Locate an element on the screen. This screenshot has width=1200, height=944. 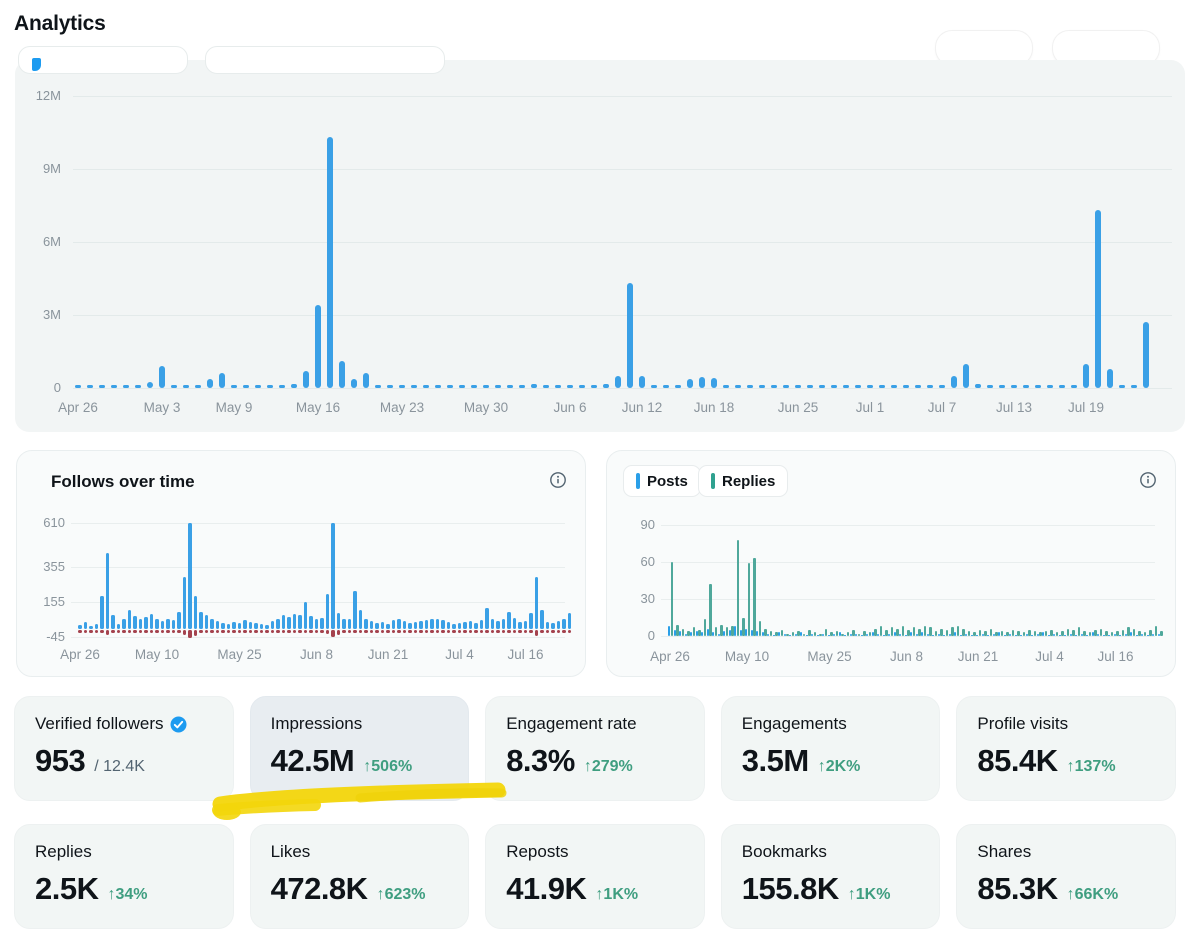
x-axis-tick: Jul 16 is located at coordinates (1115, 656).